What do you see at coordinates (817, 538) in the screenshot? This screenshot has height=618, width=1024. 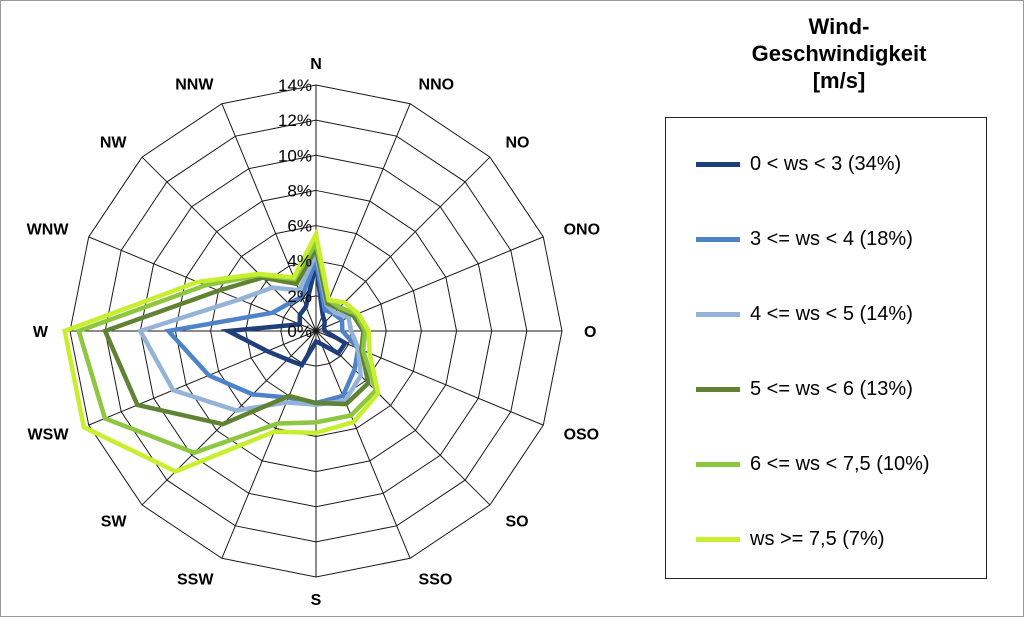 I see `legend-label-series-6: ws >= 7,5 (7%)` at bounding box center [817, 538].